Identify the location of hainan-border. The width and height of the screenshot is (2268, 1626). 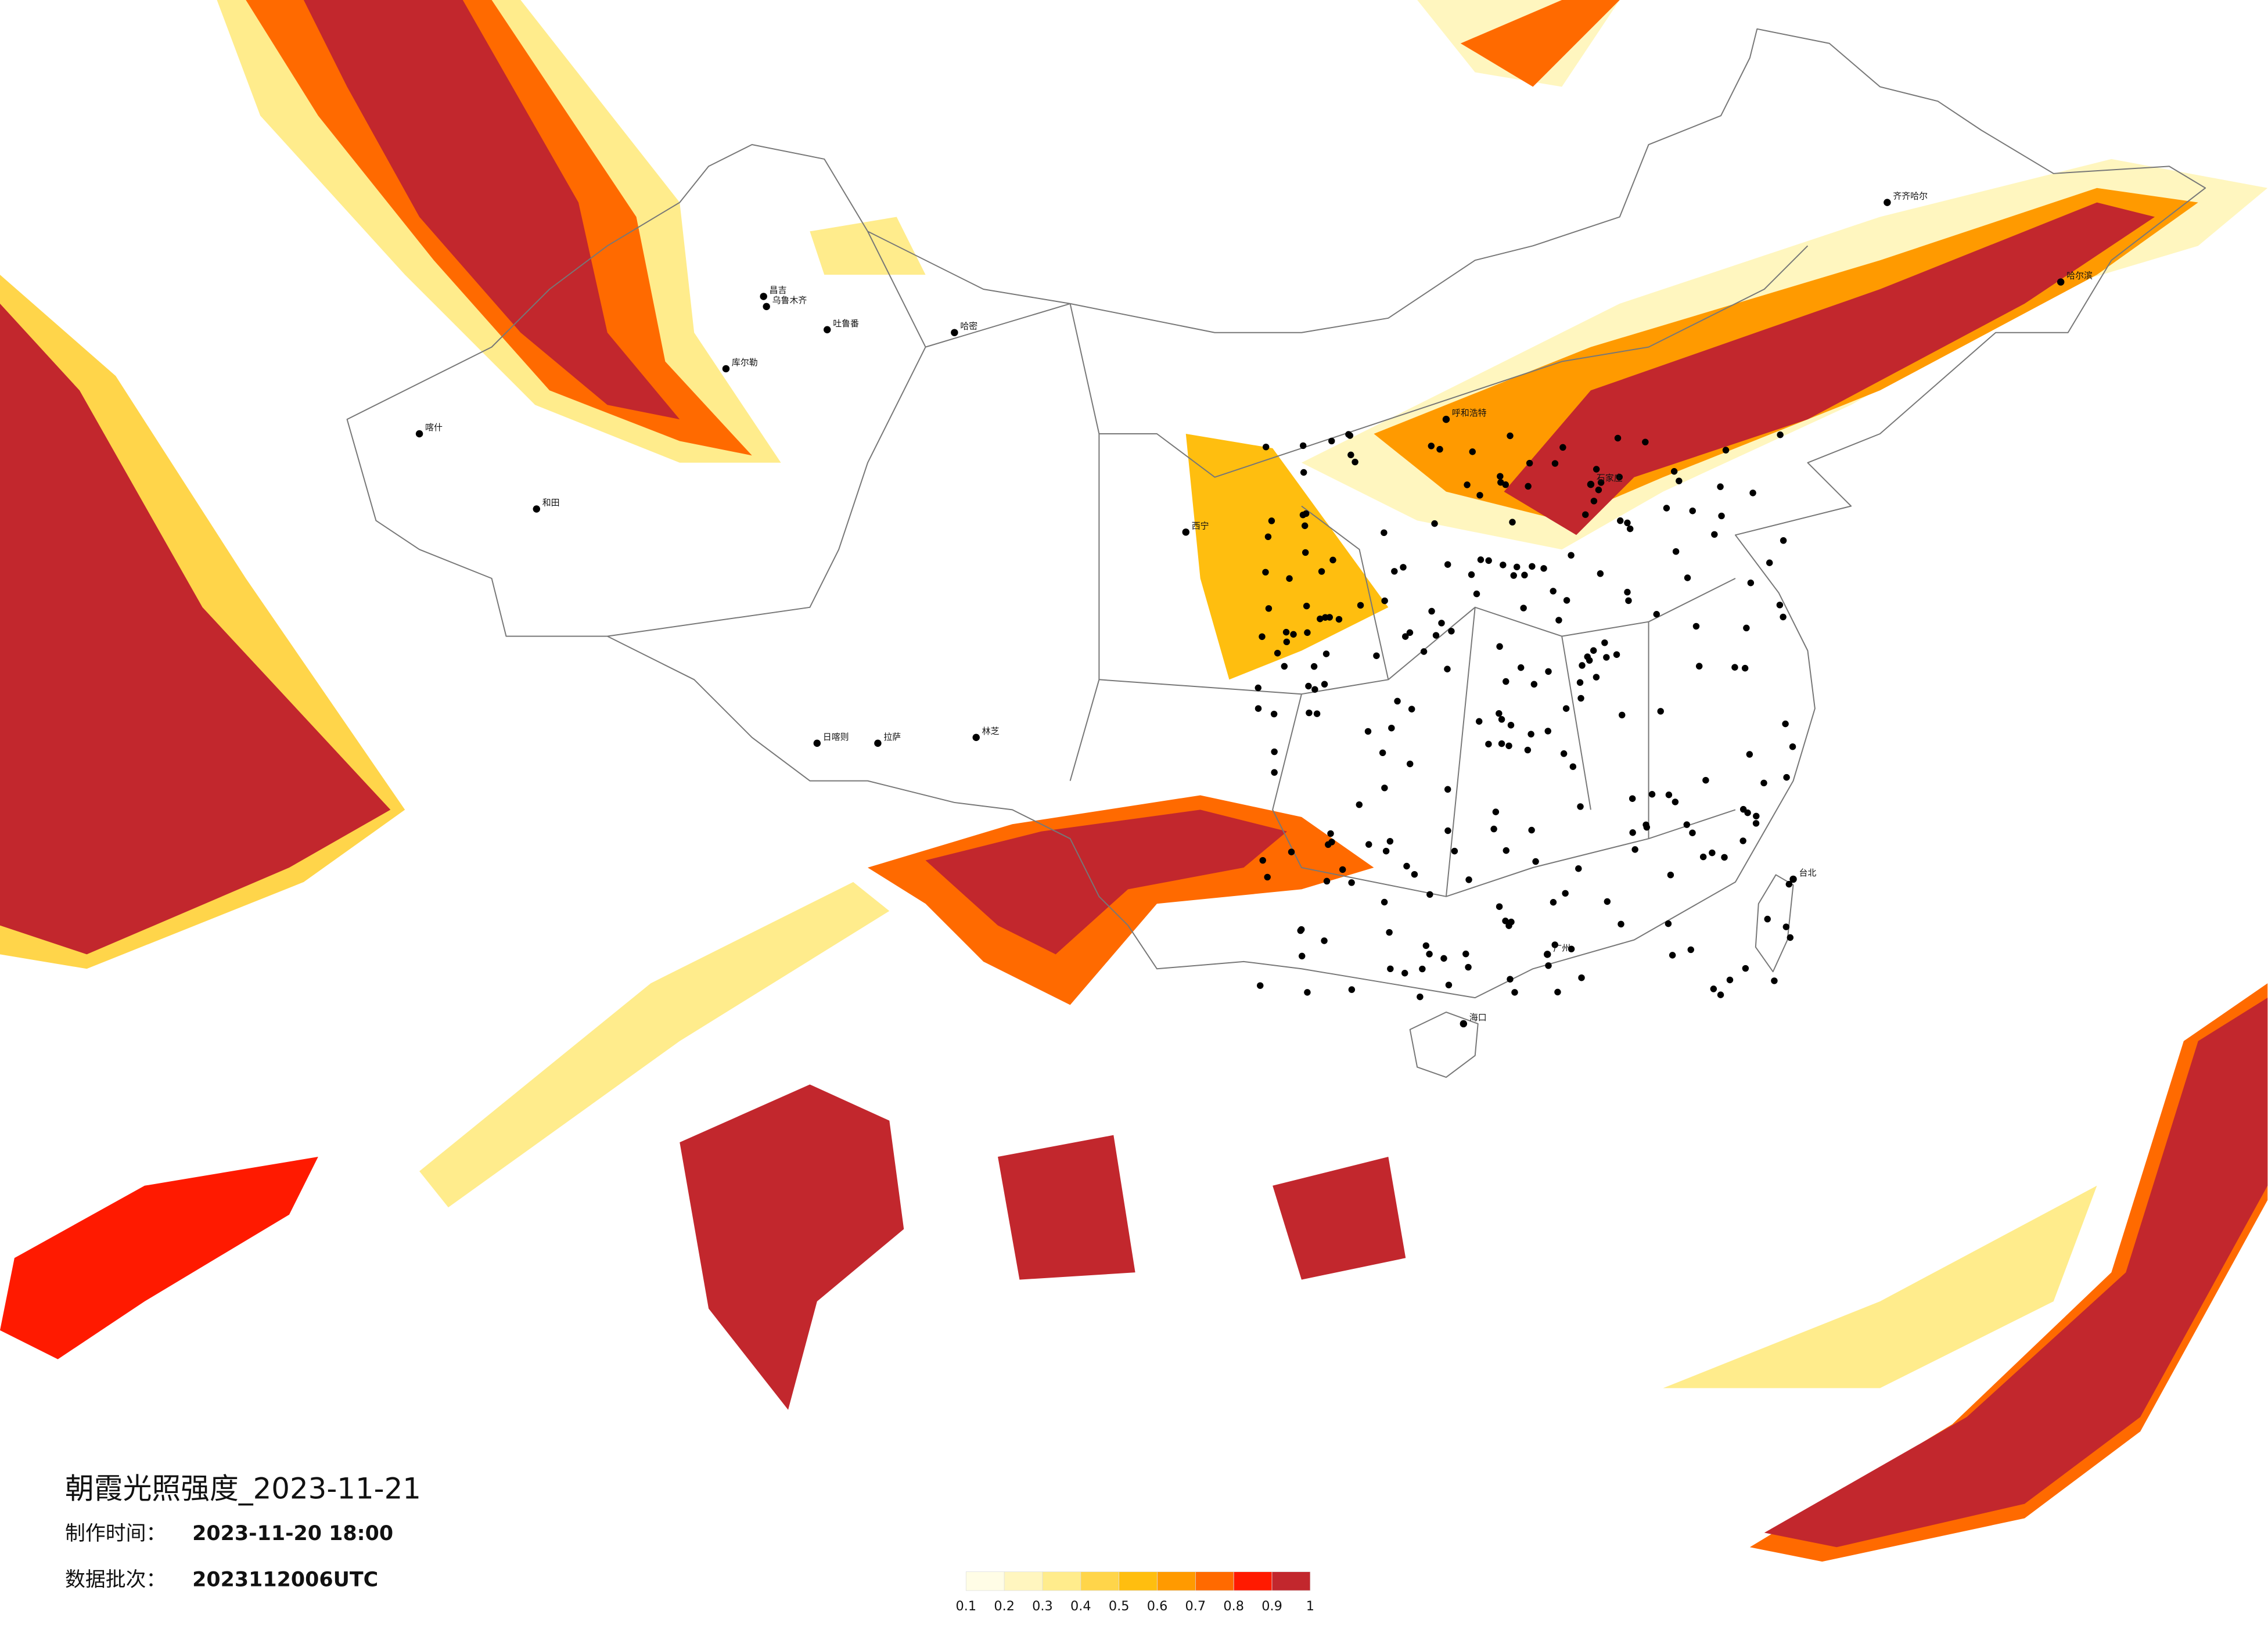
(1444, 1044).